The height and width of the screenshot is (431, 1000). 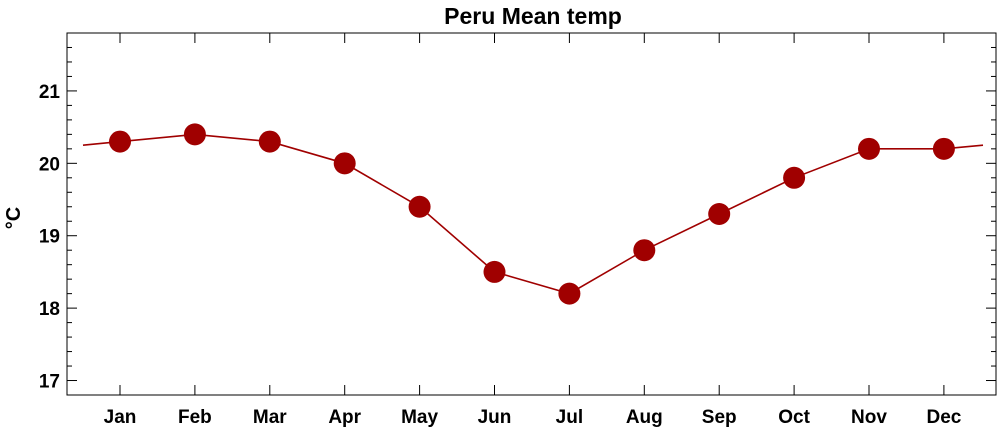 I want to click on y-tick-label: 17, so click(x=49, y=382).